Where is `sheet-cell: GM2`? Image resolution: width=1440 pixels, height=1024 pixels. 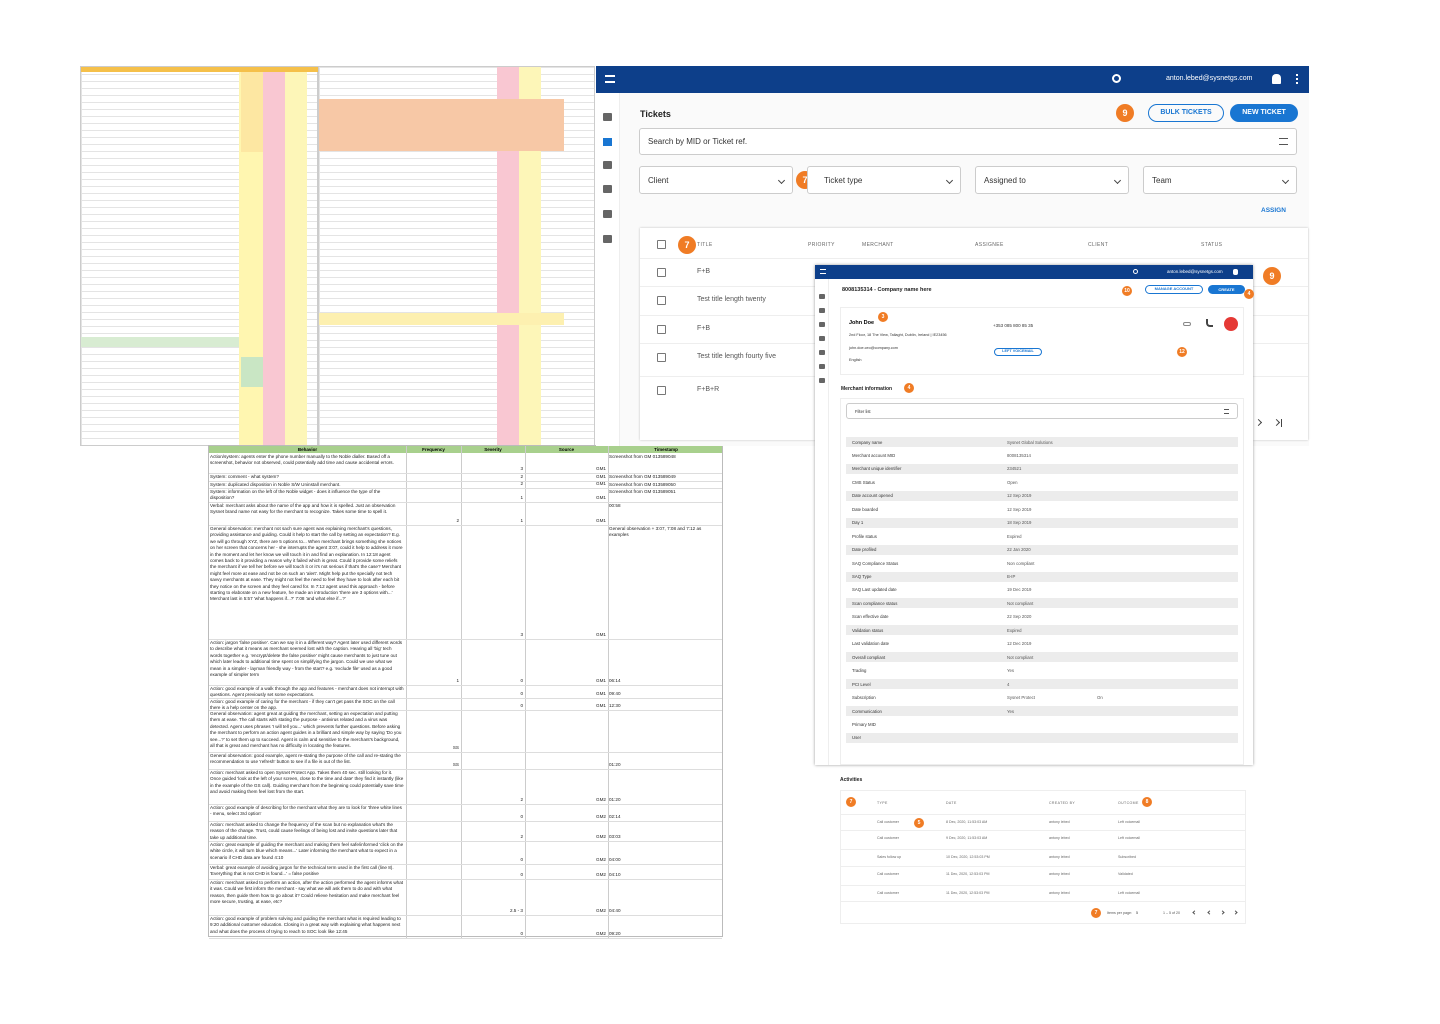
sheet-cell: GM2 is located at coordinates (601, 816).